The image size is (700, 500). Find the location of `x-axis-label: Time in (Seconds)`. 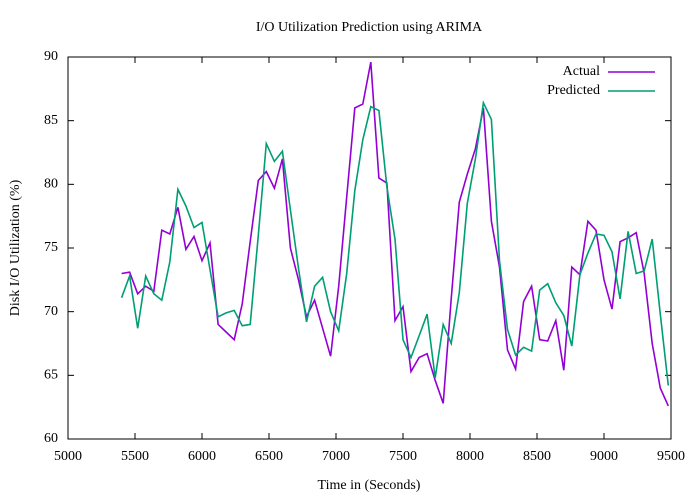

x-axis-label: Time in (Seconds) is located at coordinates (369, 485).